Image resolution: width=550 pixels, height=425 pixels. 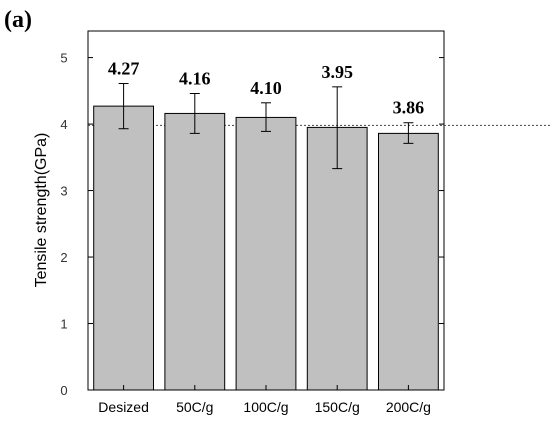 I want to click on x-tick-label: 50C/g, so click(x=194, y=407).